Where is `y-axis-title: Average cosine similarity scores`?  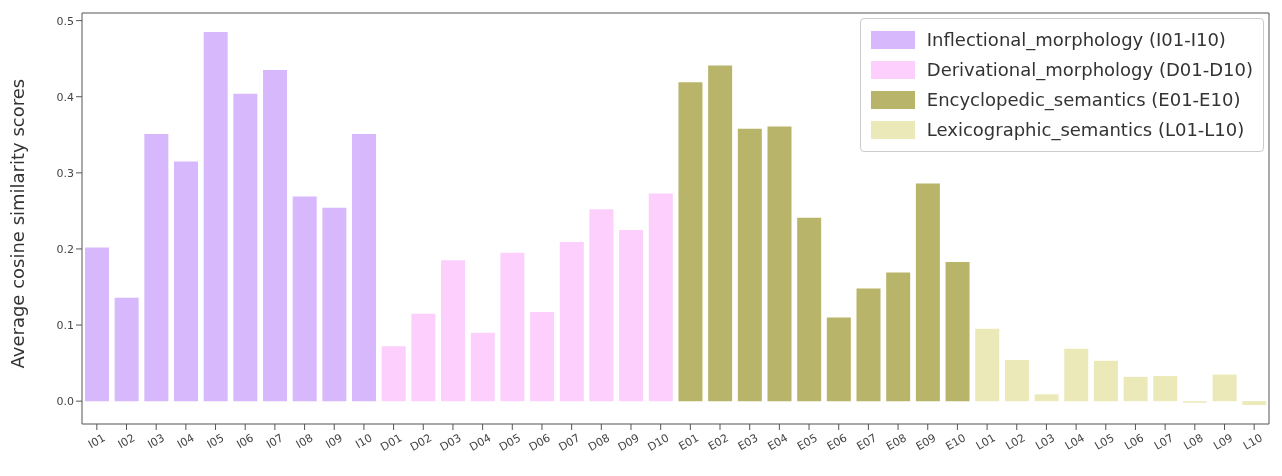 y-axis-title: Average cosine similarity scores is located at coordinates (18, 223).